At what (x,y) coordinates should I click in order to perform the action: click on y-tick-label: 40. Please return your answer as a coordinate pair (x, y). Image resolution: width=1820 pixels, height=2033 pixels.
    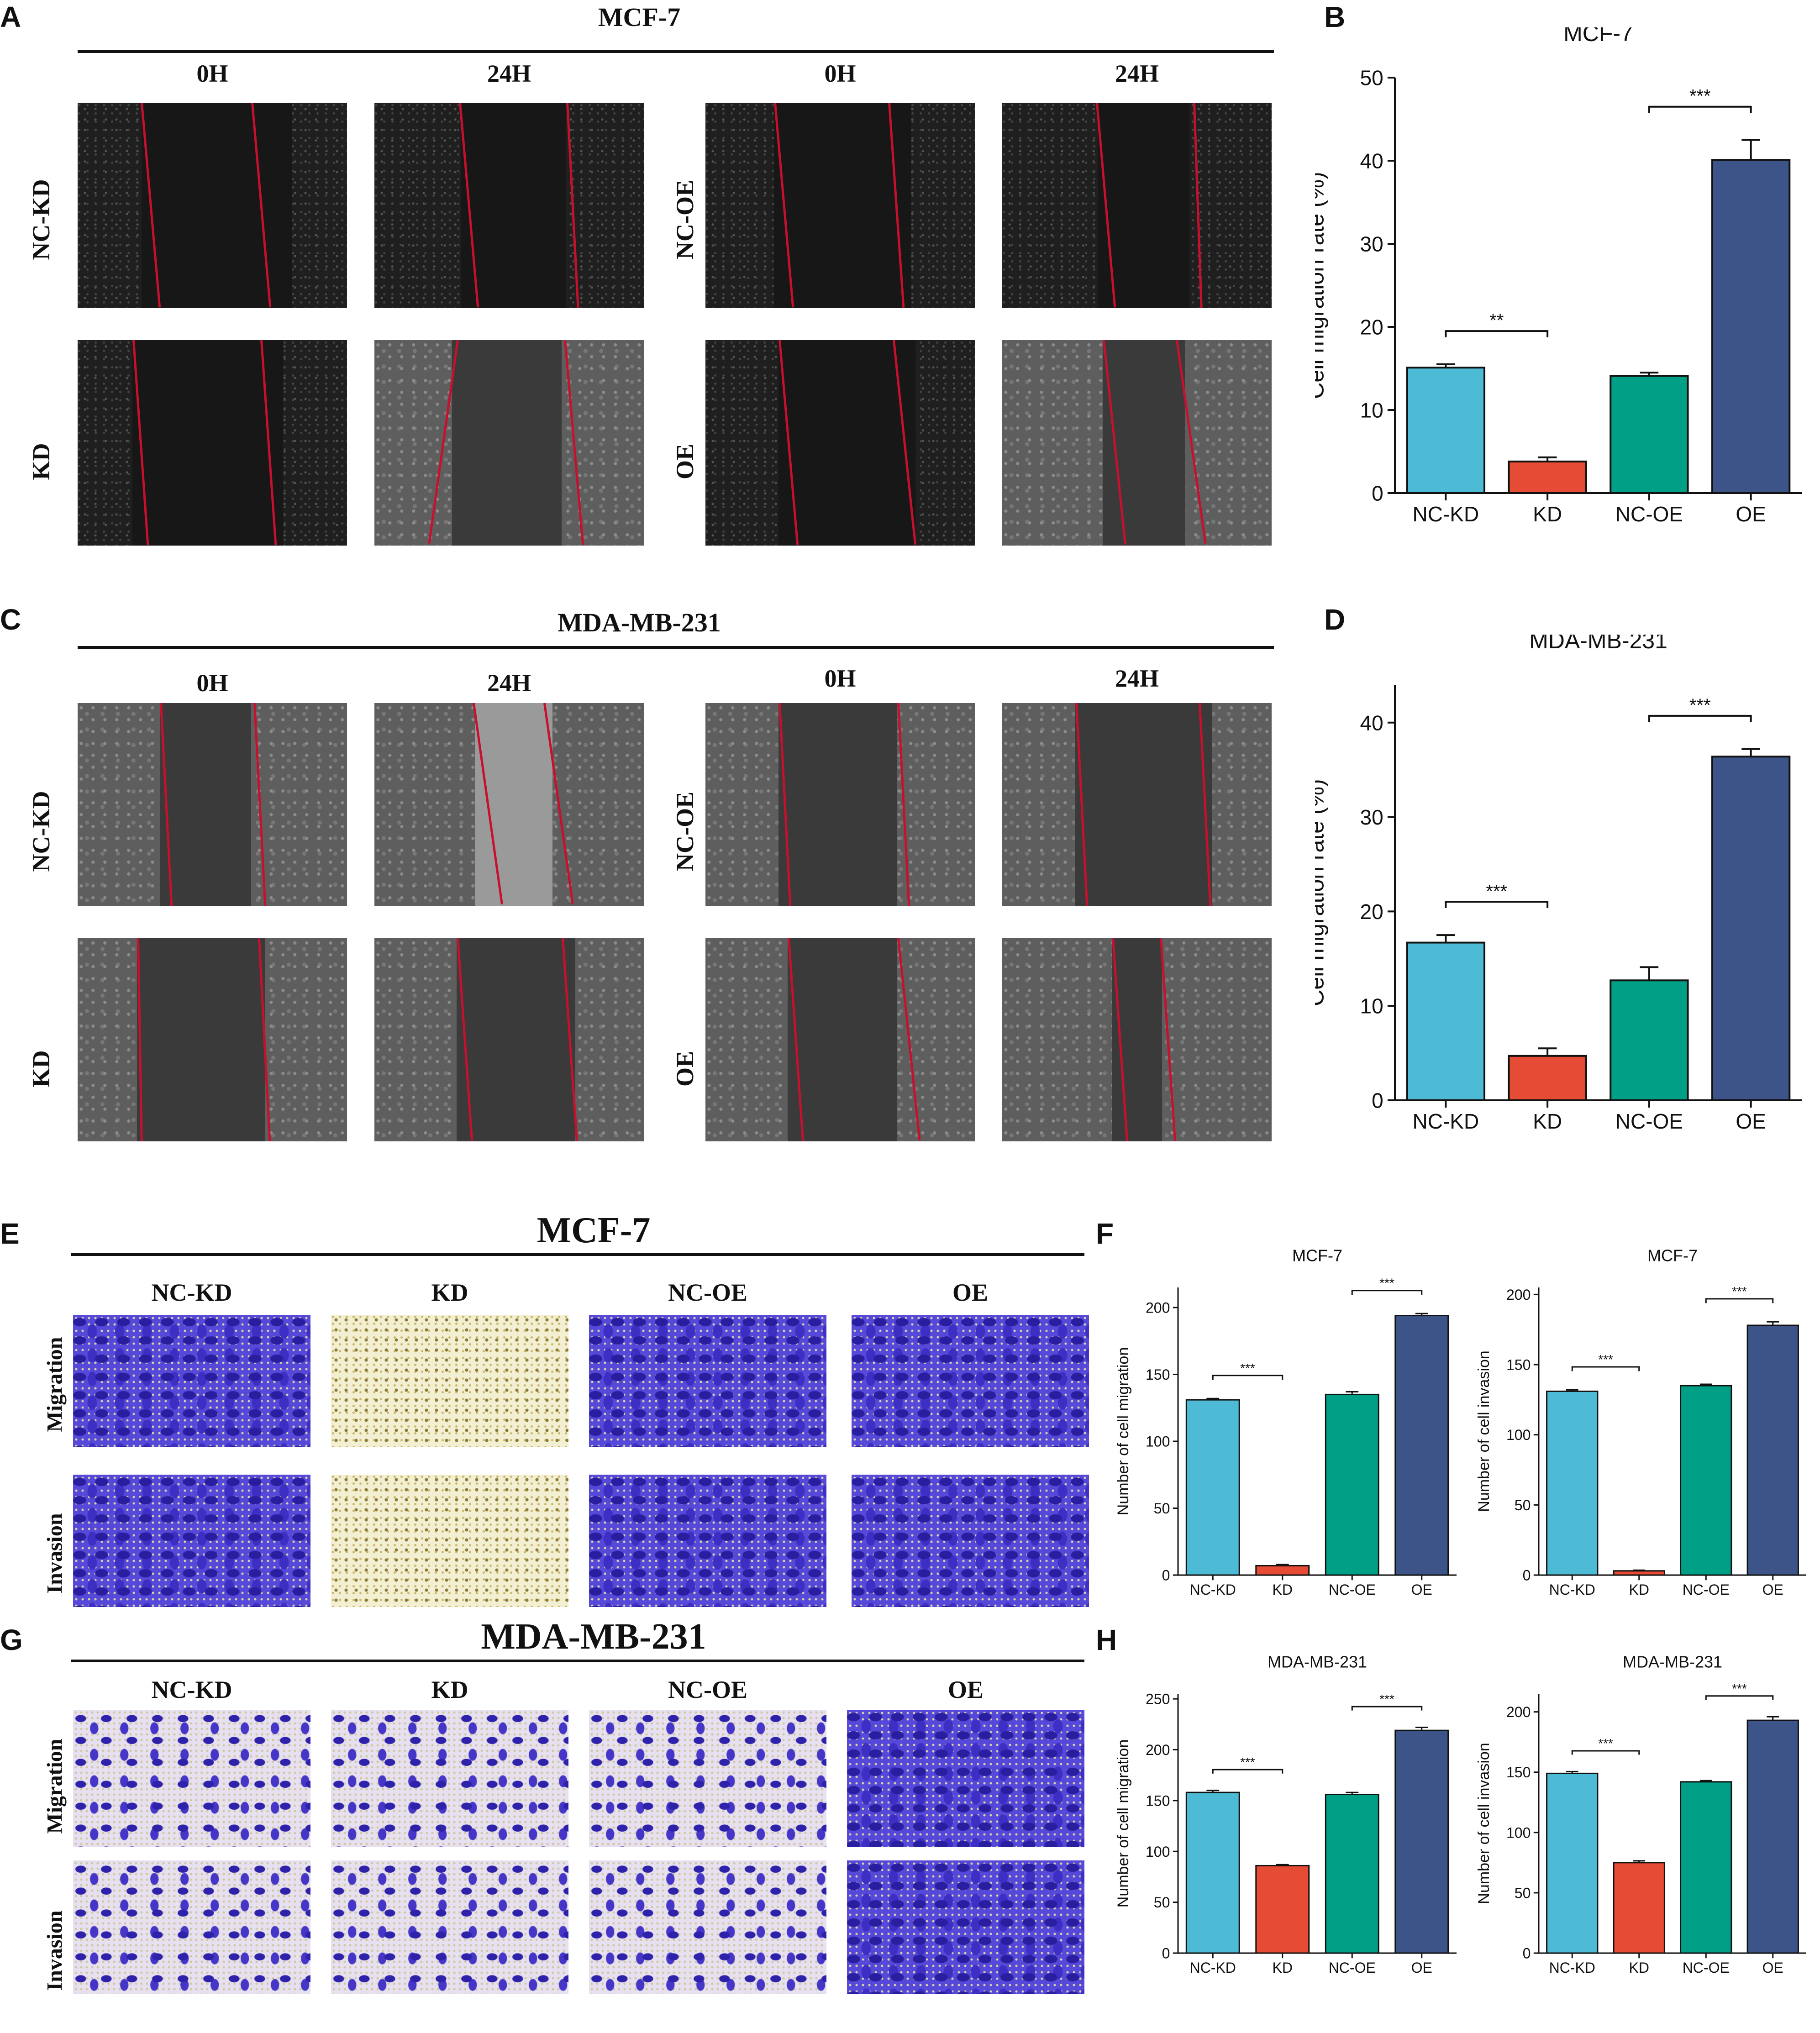
    Looking at the image, I should click on (1371, 723).